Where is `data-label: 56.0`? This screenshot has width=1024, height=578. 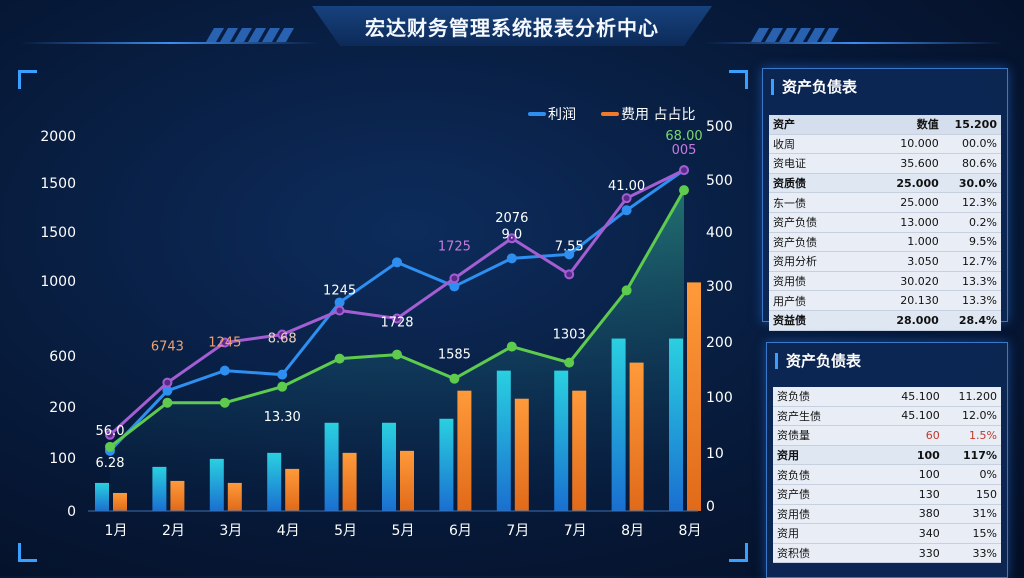
data-label: 56.0 is located at coordinates (110, 431).